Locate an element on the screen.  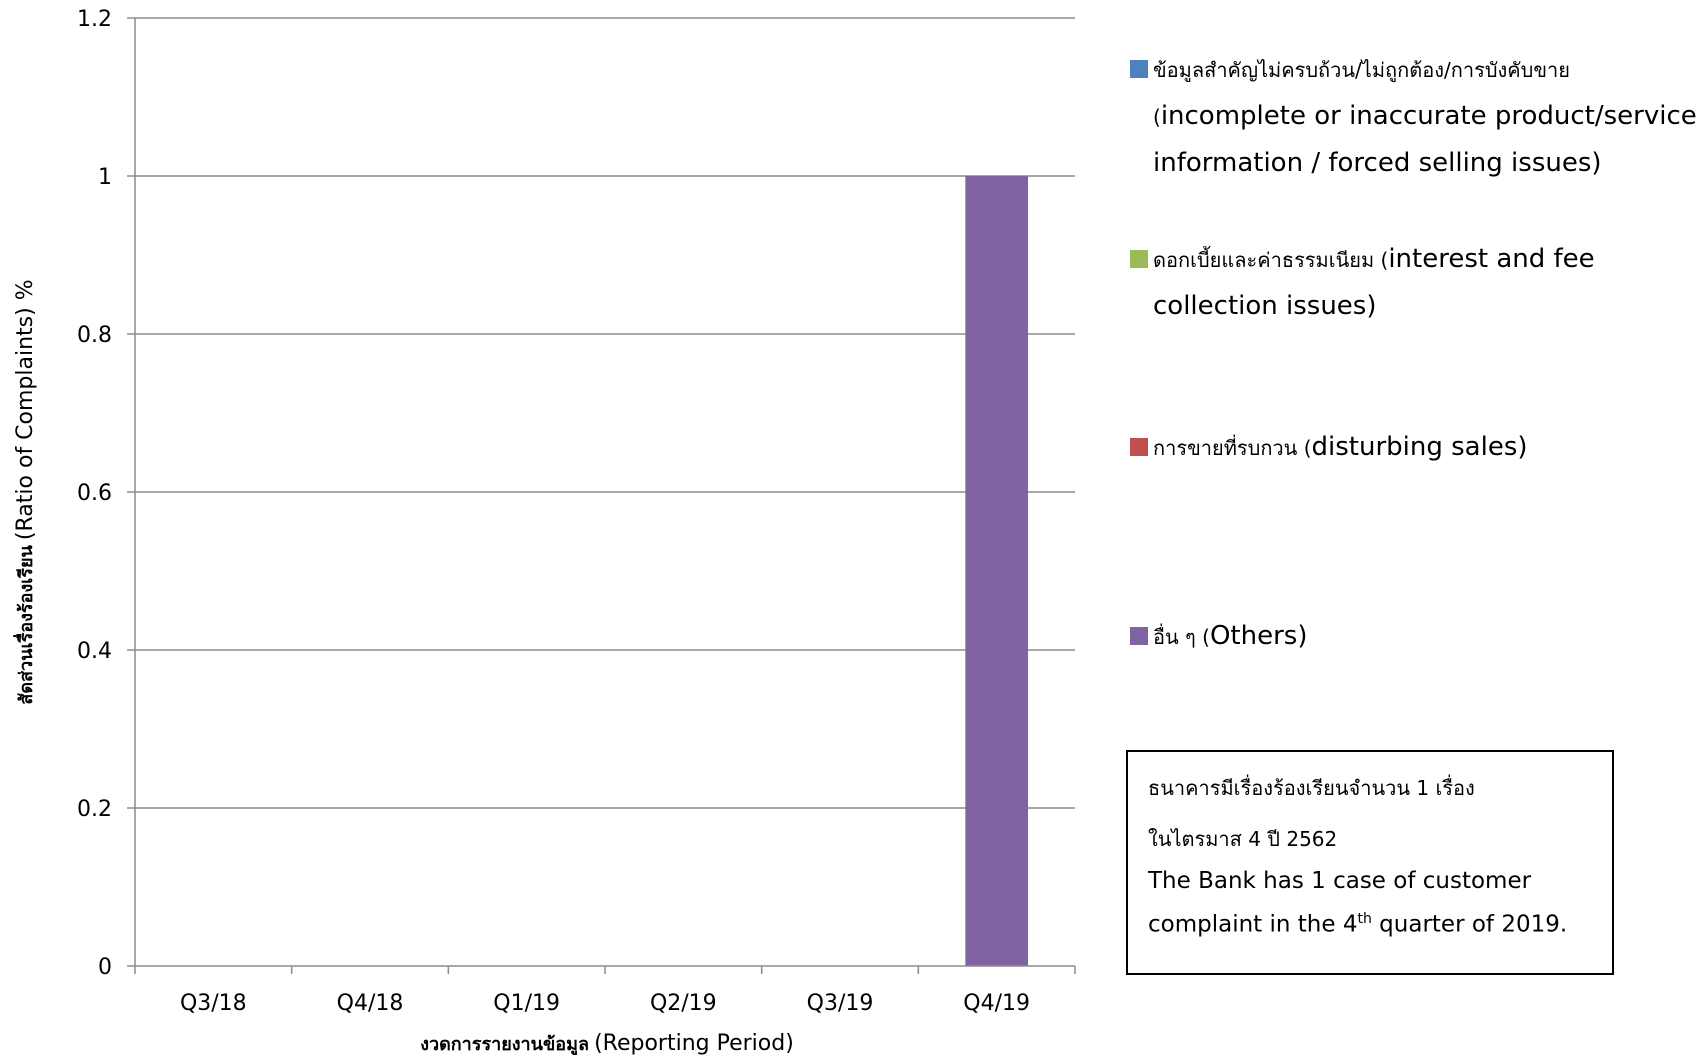
legend-swatch-info is located at coordinates (1139, 69).